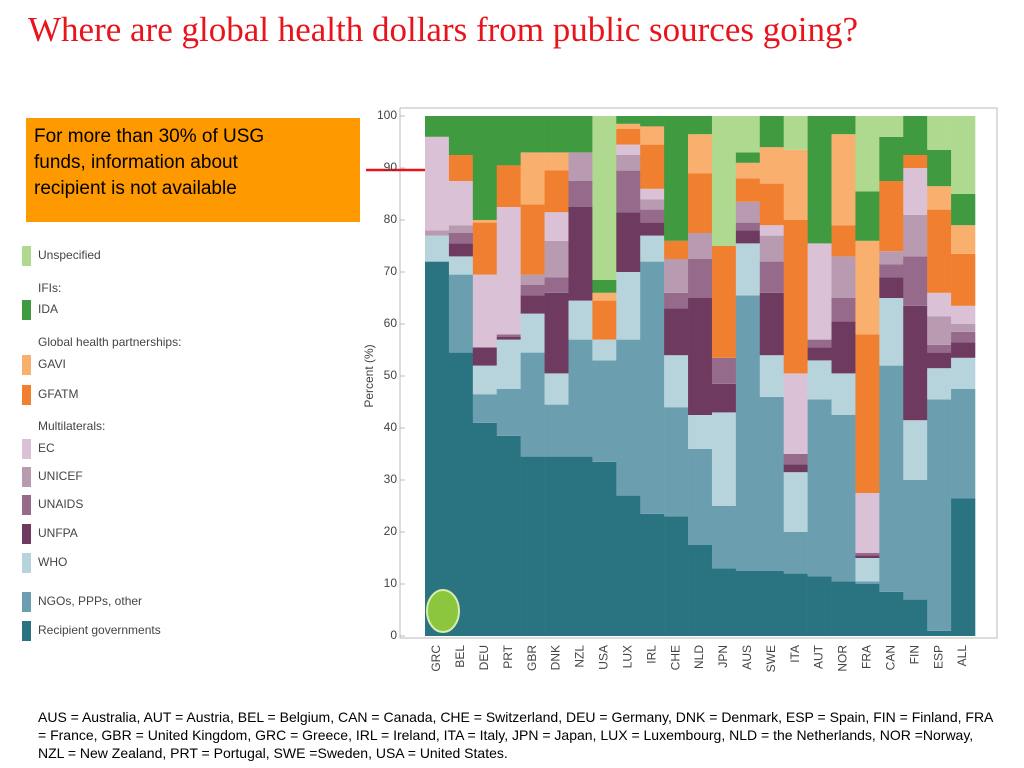 The height and width of the screenshot is (768, 1024). What do you see at coordinates (90, 601) in the screenshot?
I see `legend-label: NGOs, PPPs, other` at bounding box center [90, 601].